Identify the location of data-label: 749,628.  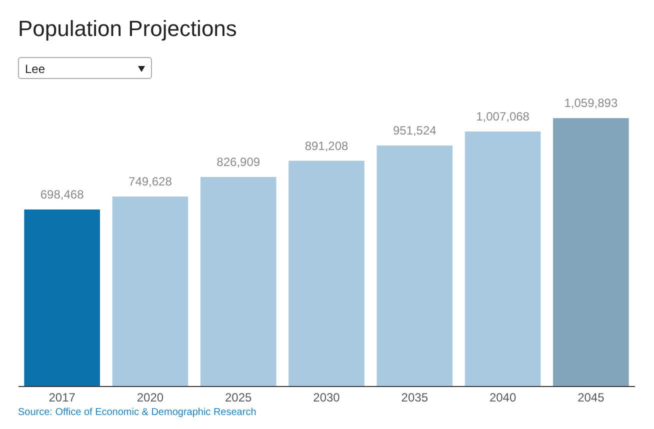
(150, 181).